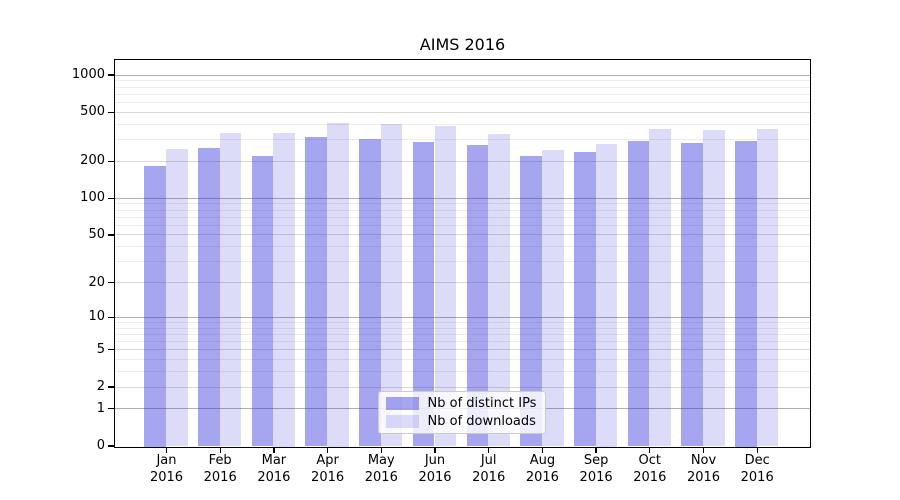 The image size is (900, 500). What do you see at coordinates (327, 450) in the screenshot?
I see `x-tick-mark-apr` at bounding box center [327, 450].